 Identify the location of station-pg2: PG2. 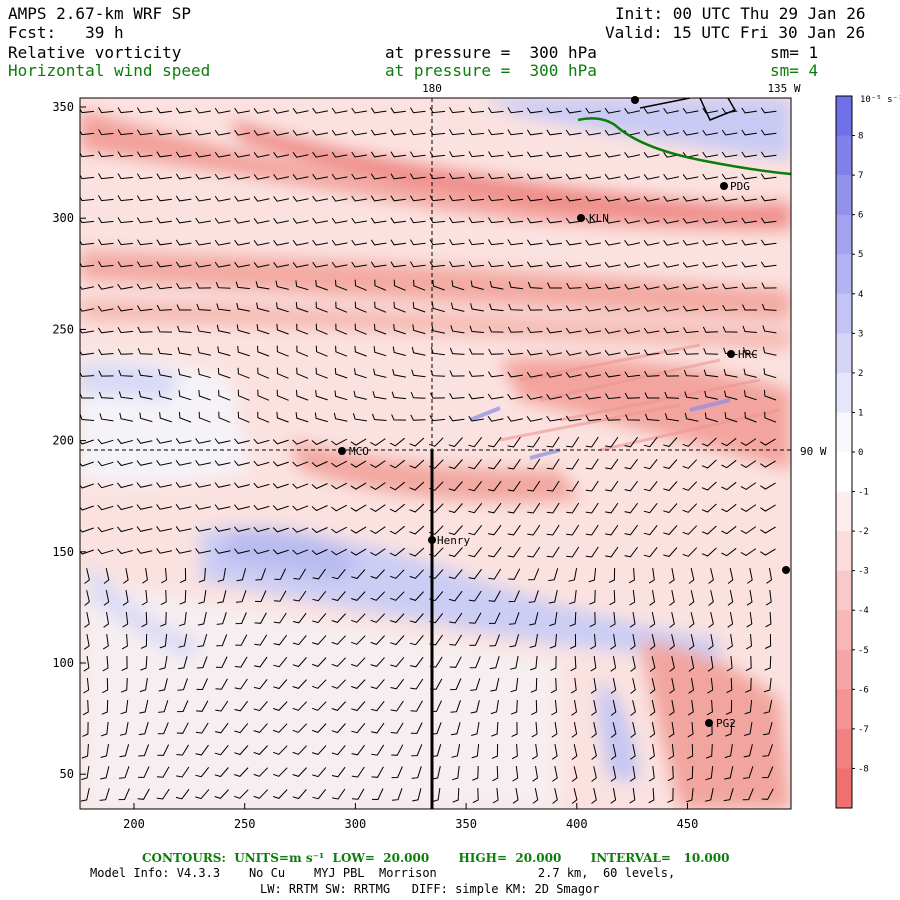
(720, 723).